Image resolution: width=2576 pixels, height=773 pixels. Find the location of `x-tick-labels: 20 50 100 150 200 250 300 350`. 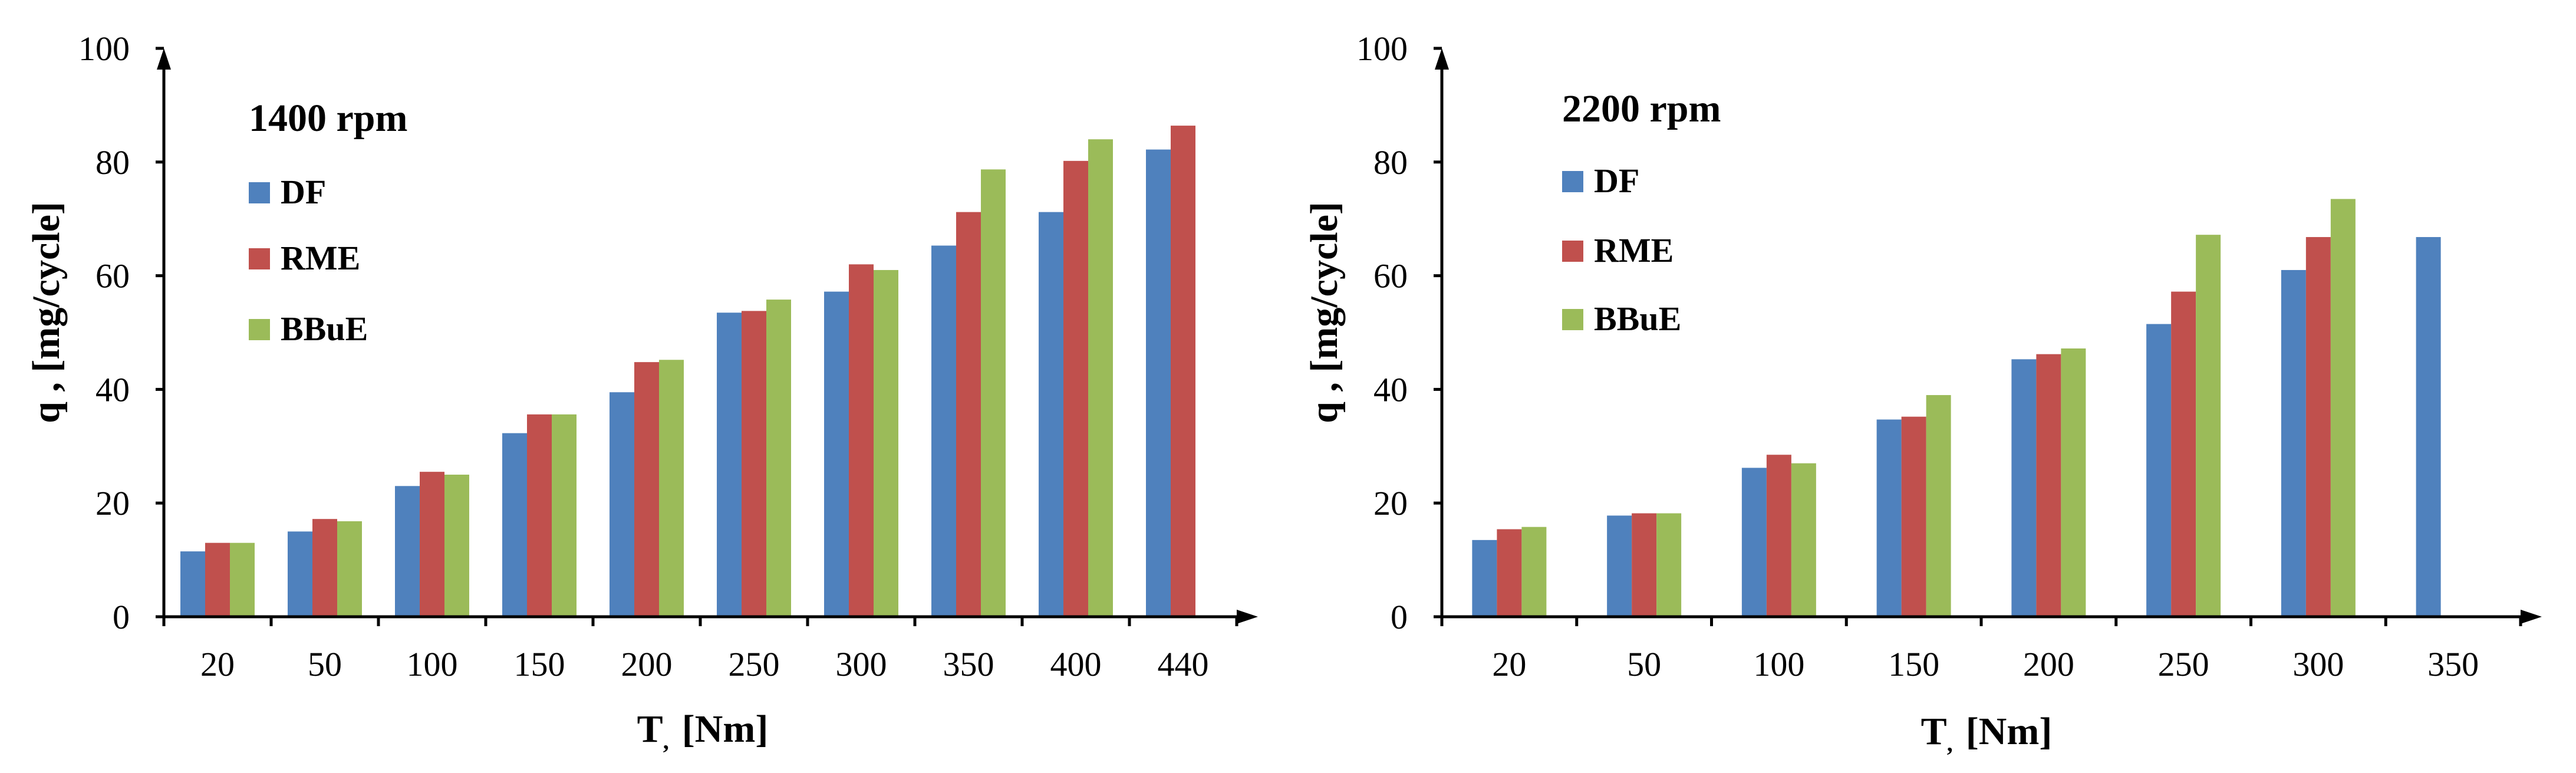

x-tick-labels: 20 50 100 150 200 250 300 350 is located at coordinates (1981, 650).